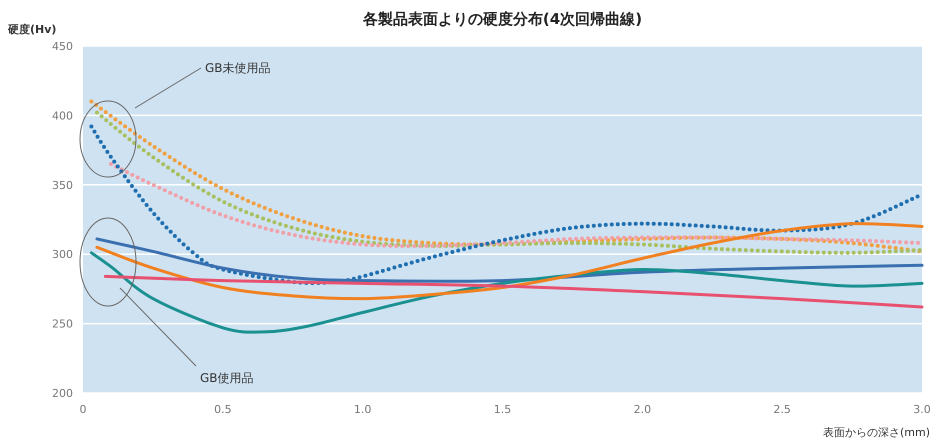 Image resolution: width=936 pixels, height=442 pixels. What do you see at coordinates (83, 409) in the screenshot?
I see `x-tick-label: 0` at bounding box center [83, 409].